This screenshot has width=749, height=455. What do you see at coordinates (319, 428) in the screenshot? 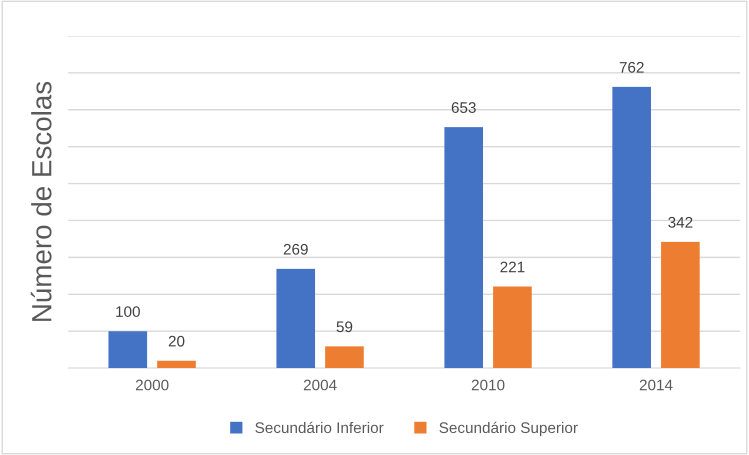
I see `legend-label: Secundário Inferior` at bounding box center [319, 428].